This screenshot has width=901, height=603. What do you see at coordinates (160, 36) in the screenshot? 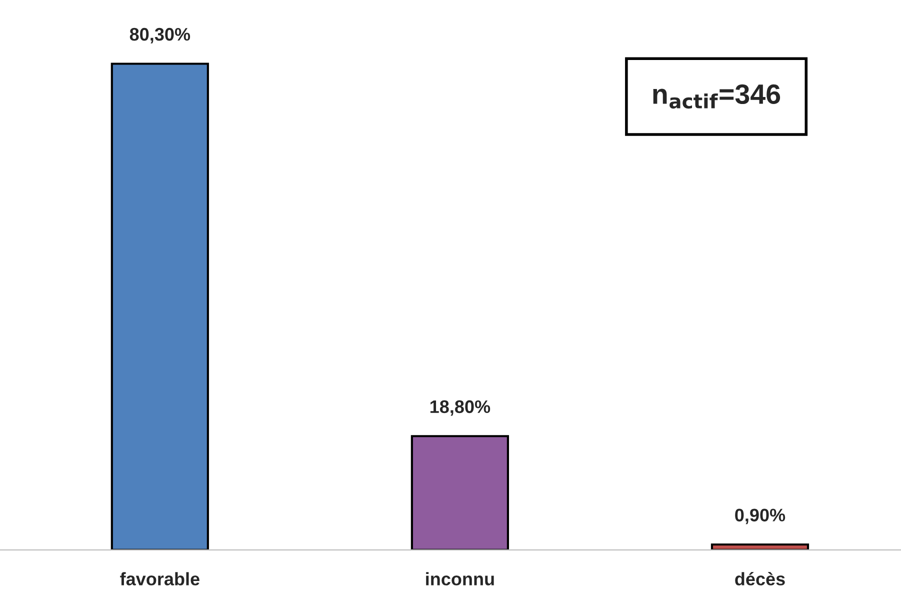
I see `data-label: 80,30%` at bounding box center [160, 36].